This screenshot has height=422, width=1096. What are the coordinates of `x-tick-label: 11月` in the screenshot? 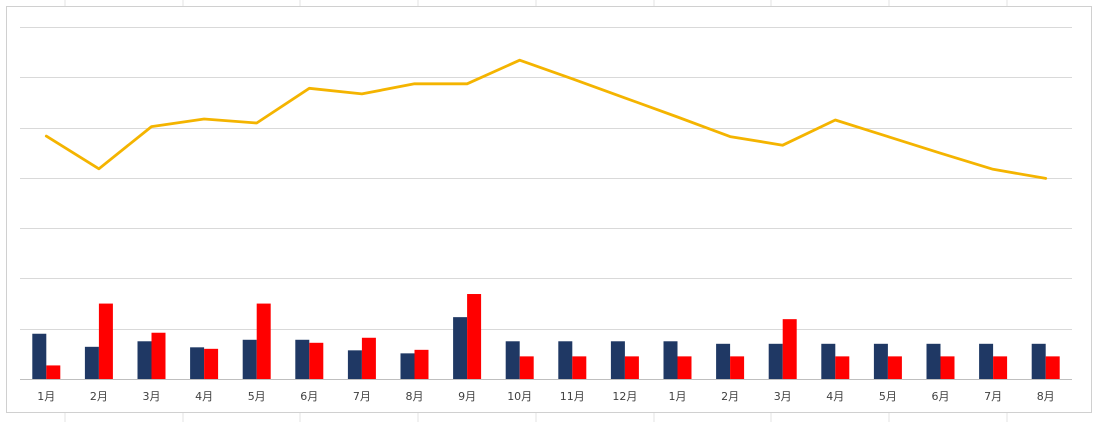 It's located at (572, 396).